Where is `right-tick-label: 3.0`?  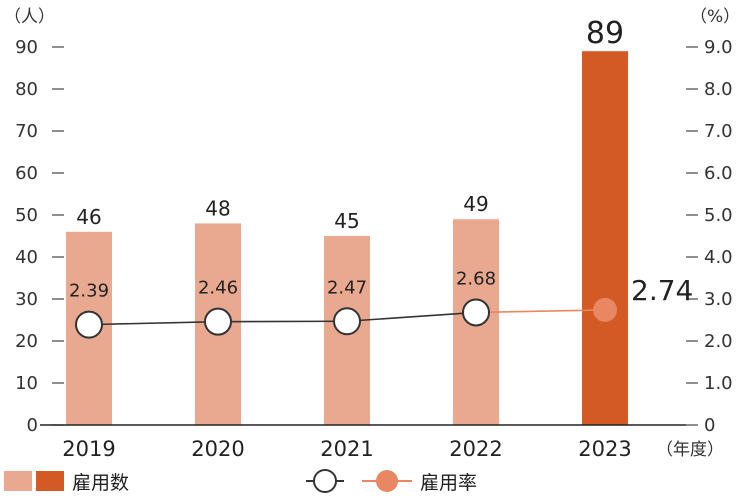 right-tick-label: 3.0 is located at coordinates (718, 299).